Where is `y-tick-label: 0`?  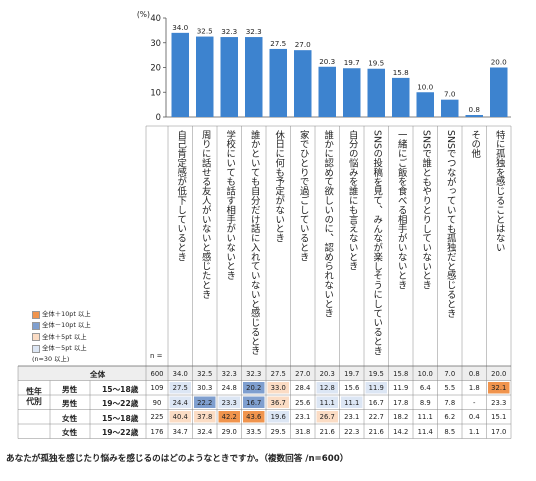 y-tick-label: 0 is located at coordinates (158, 117).